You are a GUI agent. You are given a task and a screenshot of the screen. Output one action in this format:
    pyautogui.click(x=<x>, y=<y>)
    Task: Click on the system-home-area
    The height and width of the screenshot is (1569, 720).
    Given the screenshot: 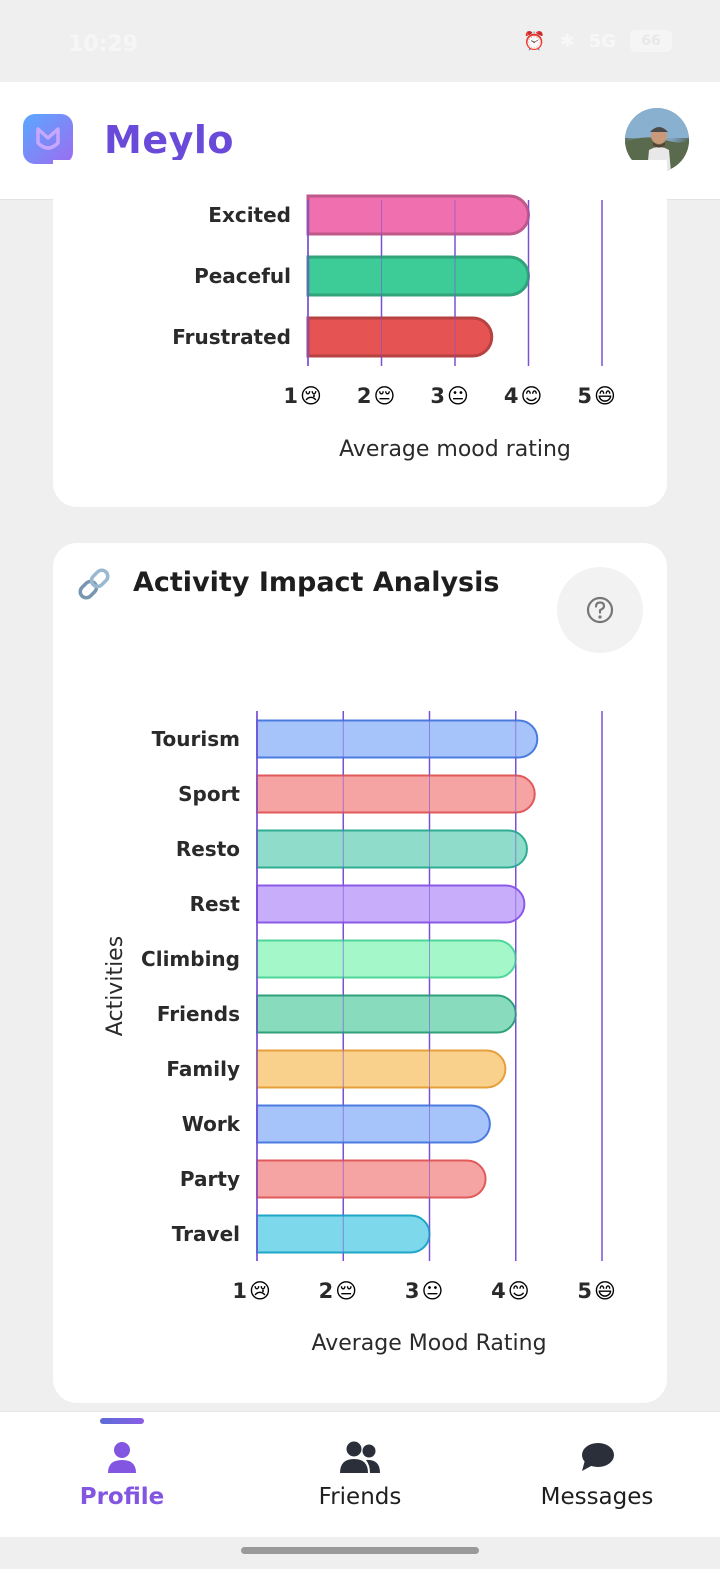 What is the action you would take?
    pyautogui.click(x=360, y=1553)
    